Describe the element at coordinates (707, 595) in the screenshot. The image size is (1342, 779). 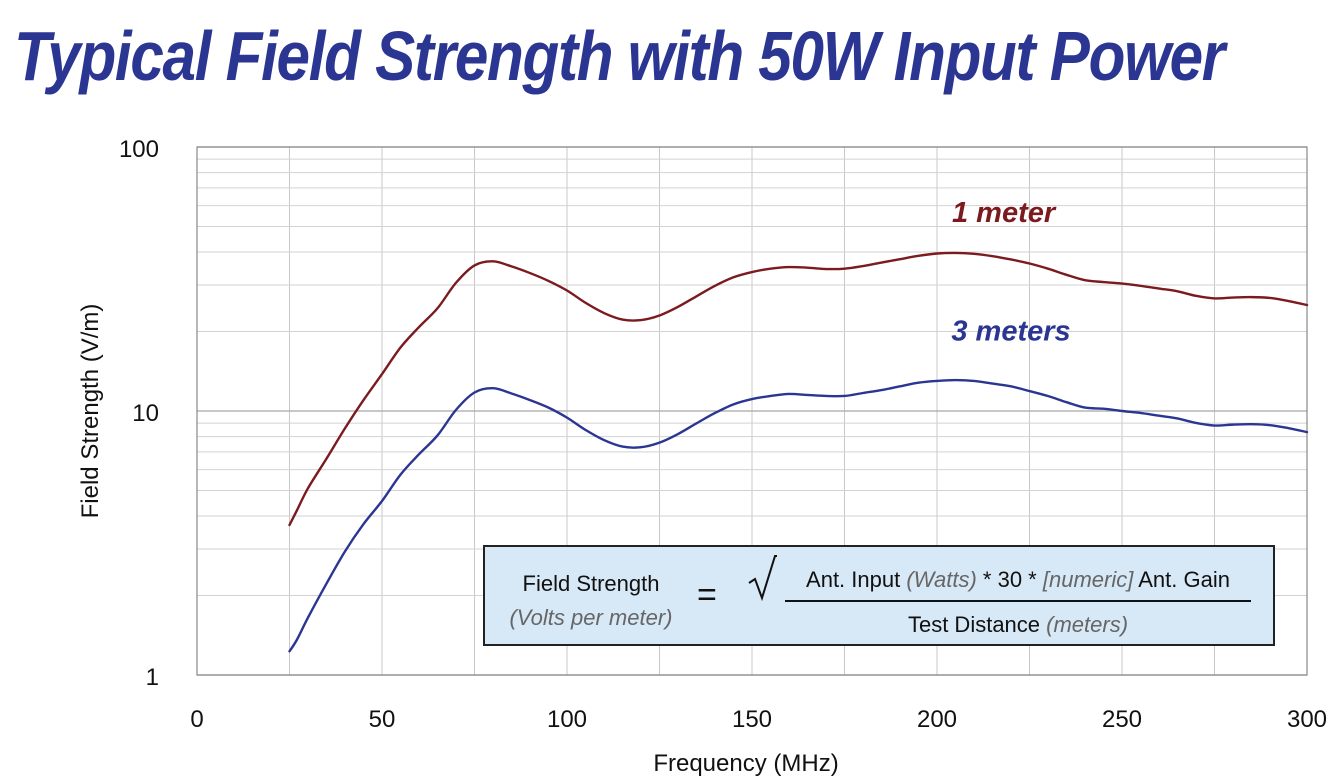
I see `formula-equals-sign: =` at that location.